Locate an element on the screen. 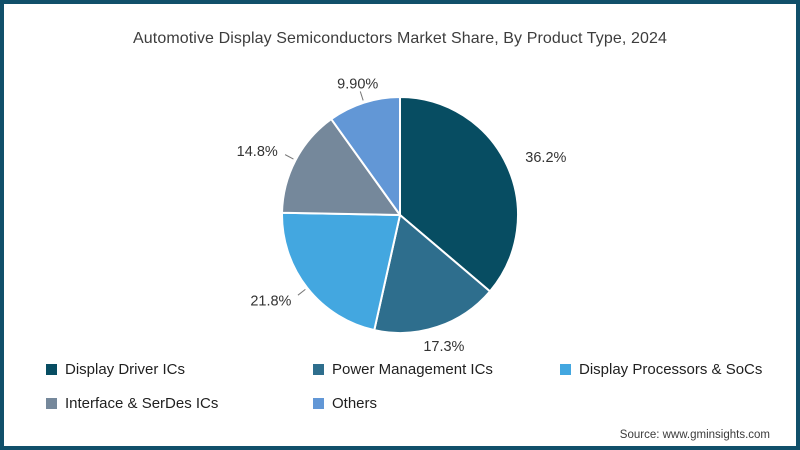 The image size is (800, 450). legend-item-4: Others is located at coordinates (345, 403).